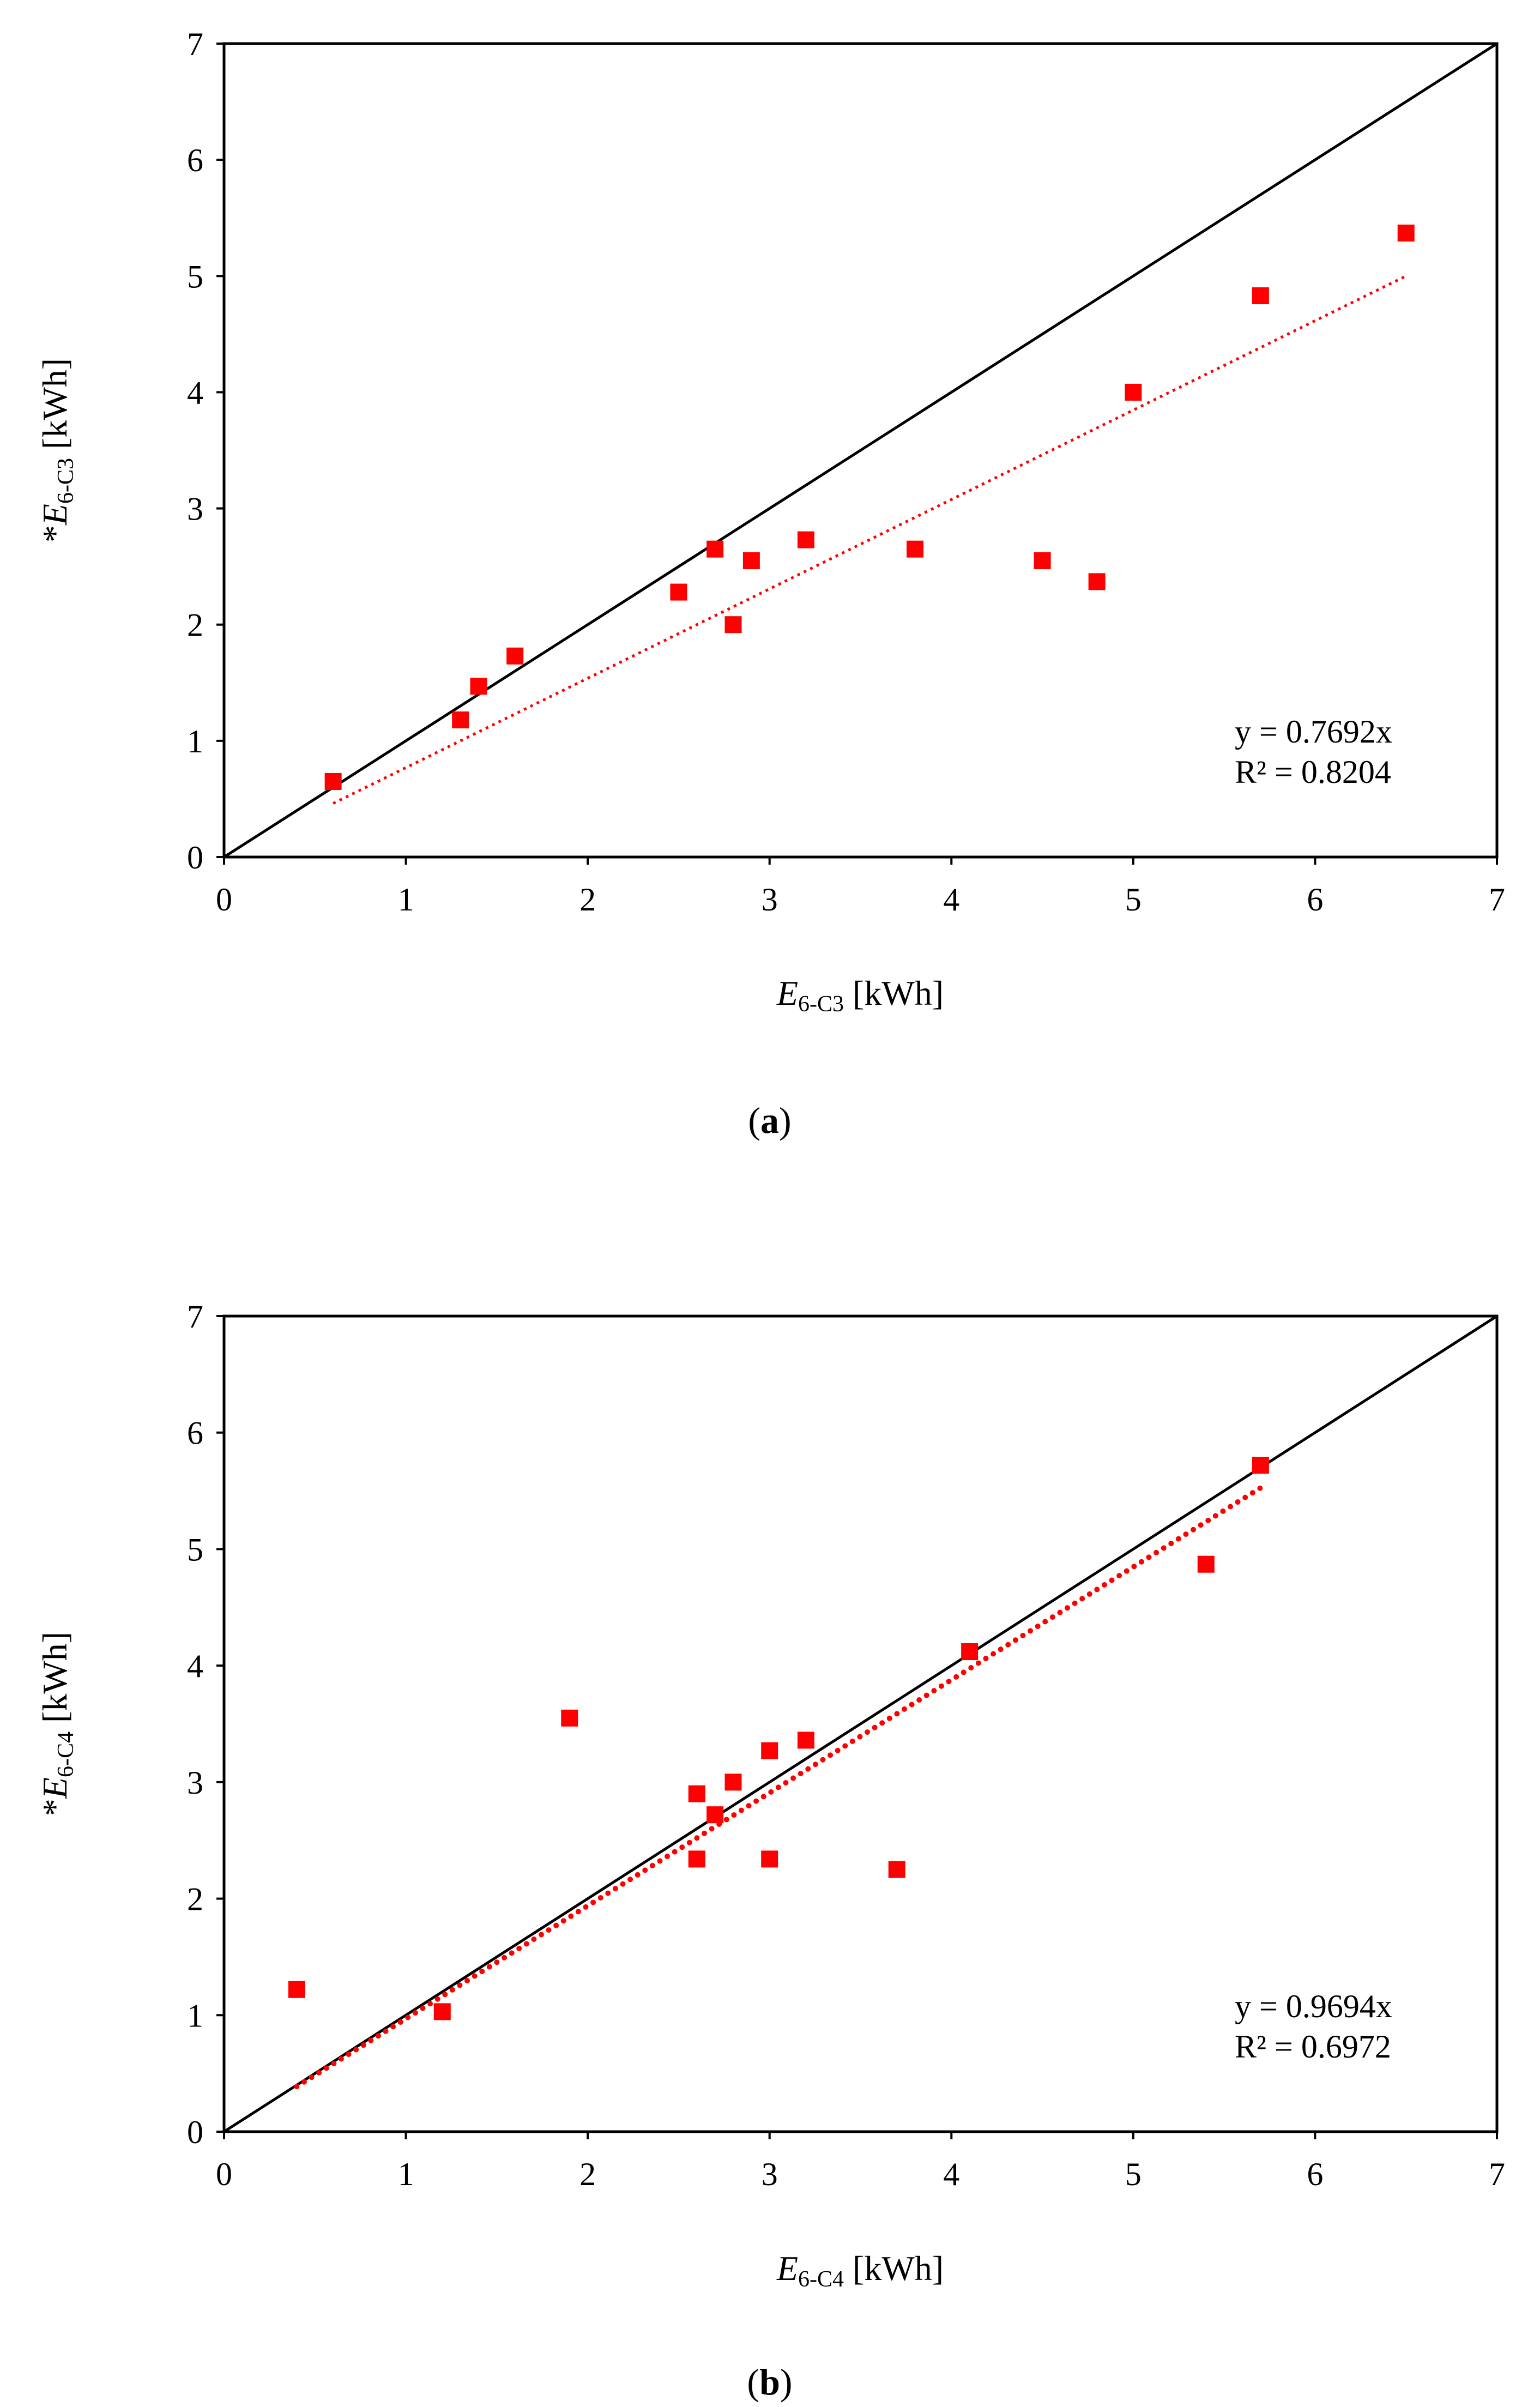 This screenshot has width=1540, height=2407. What do you see at coordinates (769, 1121) in the screenshot?
I see `panel-label-a: (a)` at bounding box center [769, 1121].